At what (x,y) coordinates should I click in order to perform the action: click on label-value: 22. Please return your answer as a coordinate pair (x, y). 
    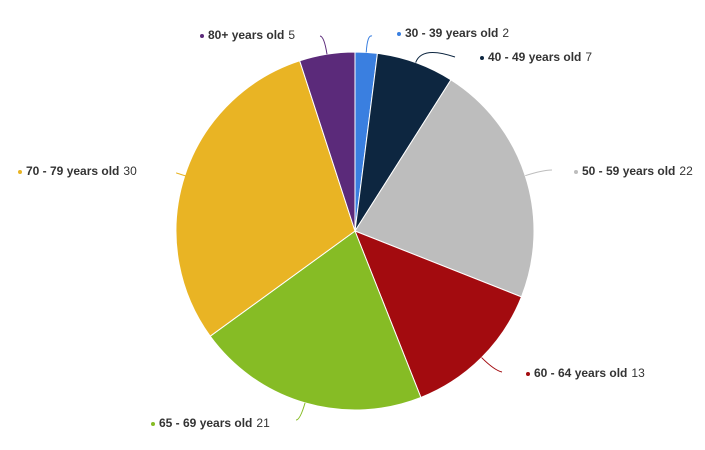
    Looking at the image, I should click on (686, 171).